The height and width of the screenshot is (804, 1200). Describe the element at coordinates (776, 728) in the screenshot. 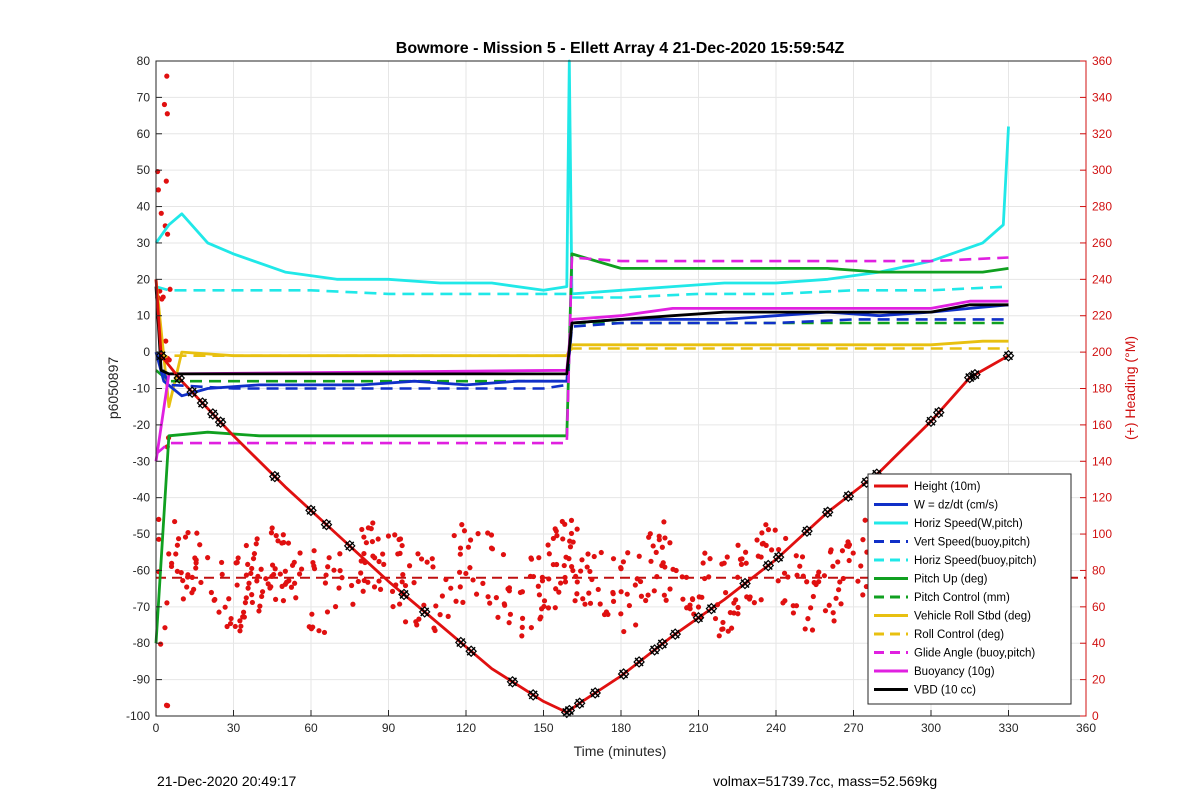

I see `x-tick-label: 240` at that location.